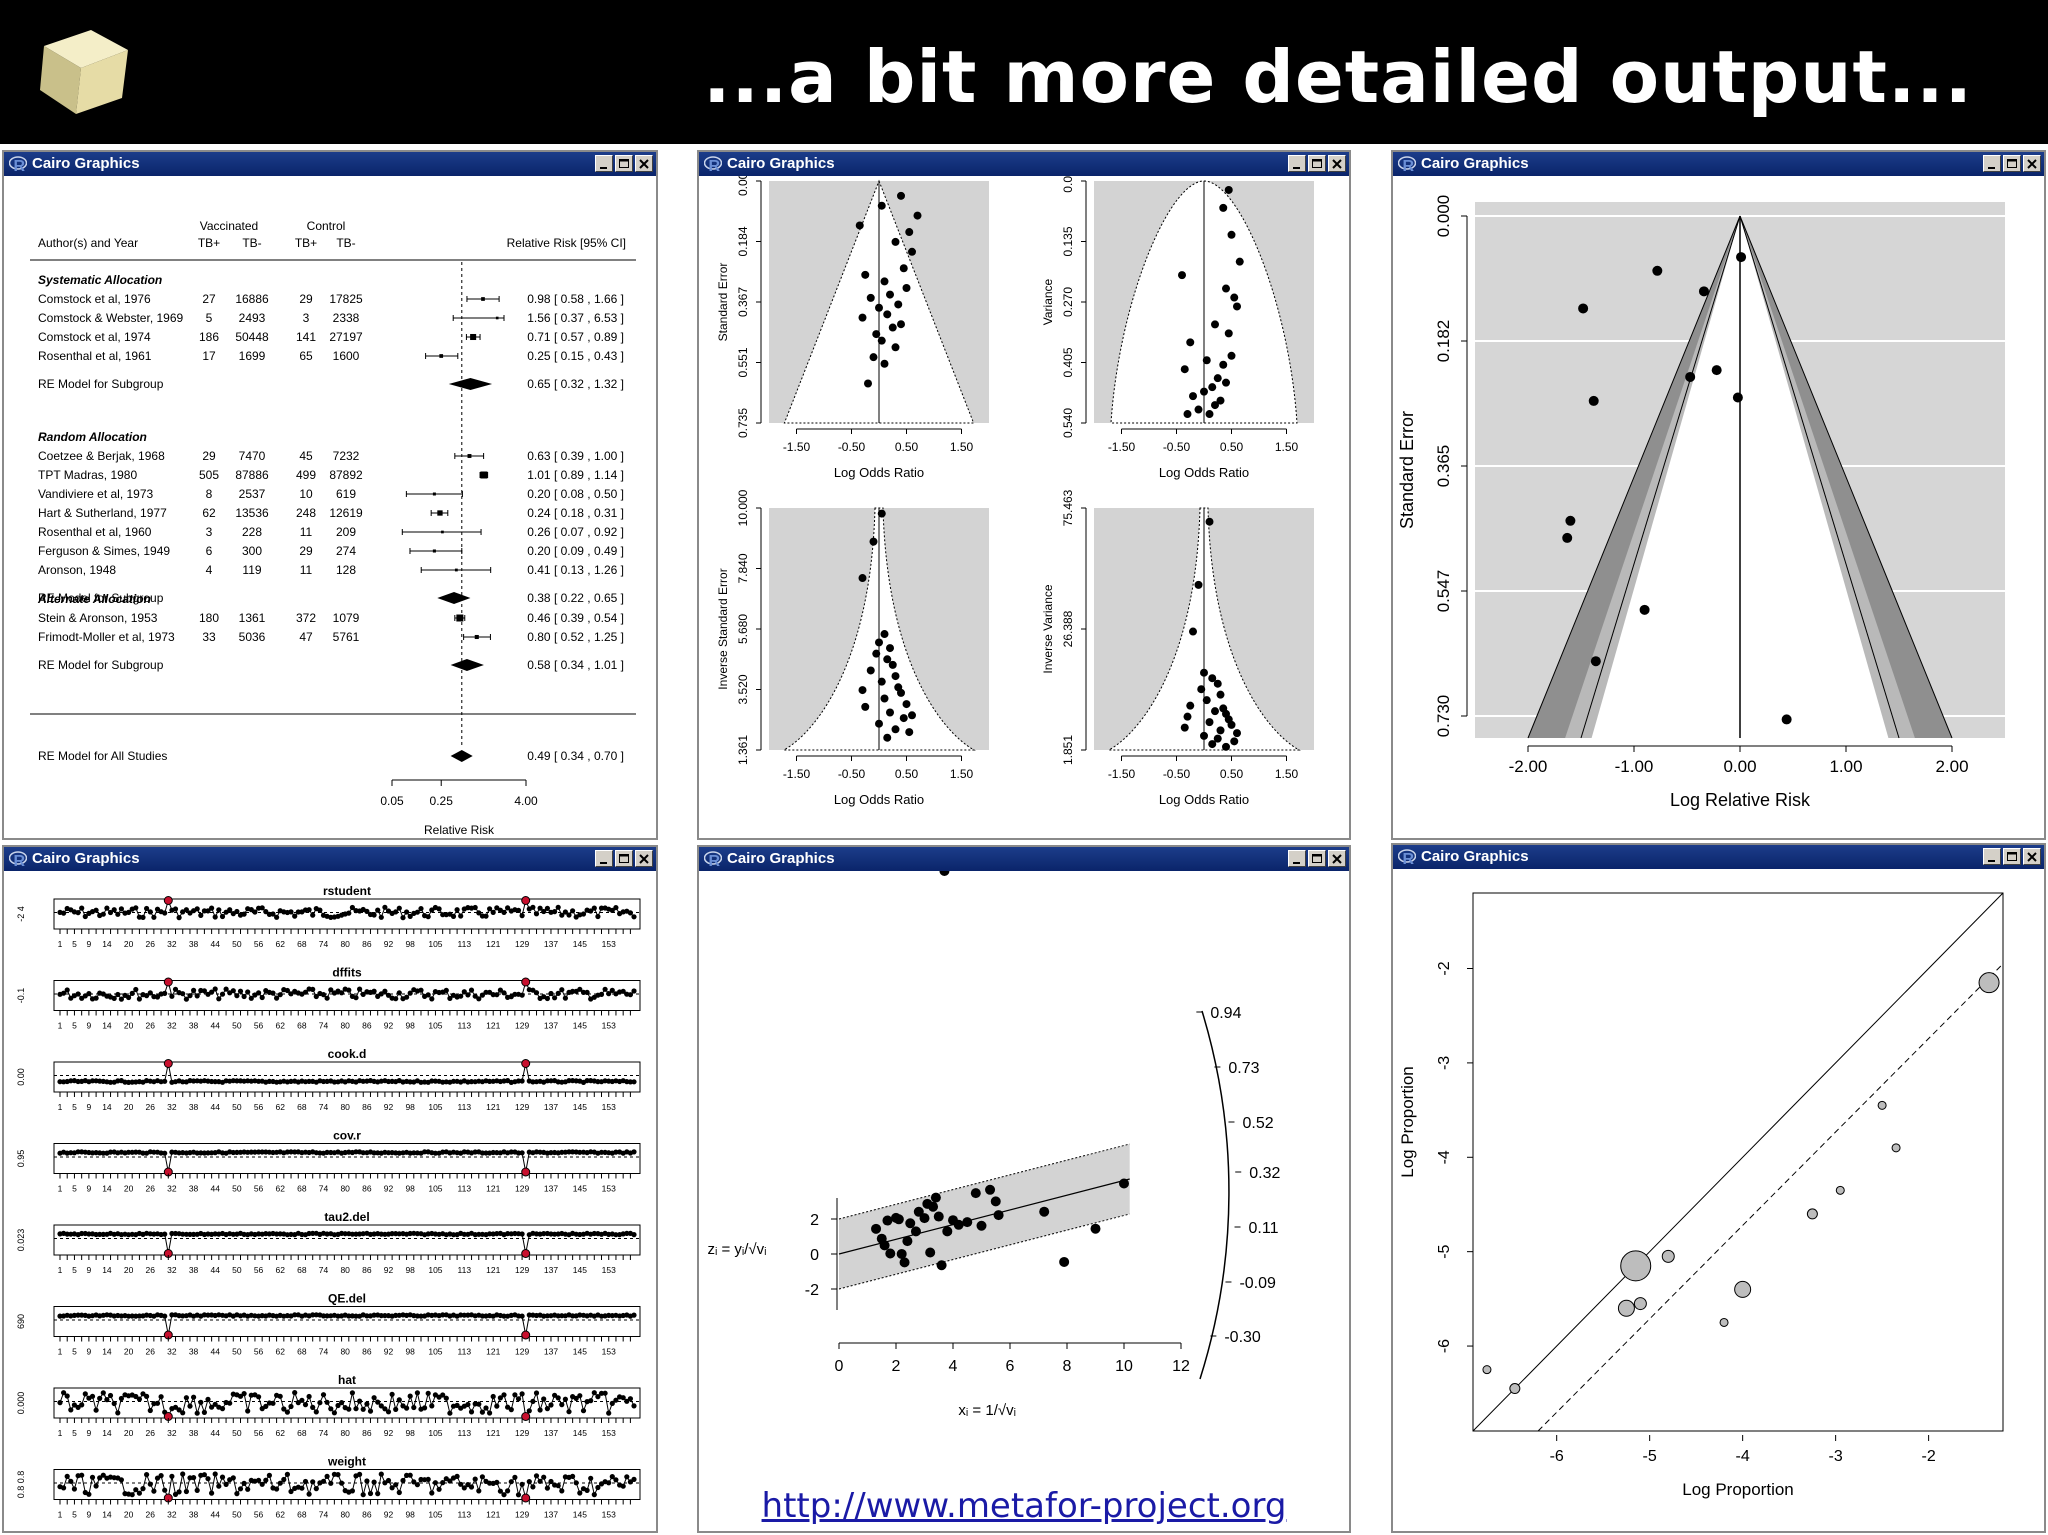 This screenshot has width=2048, height=1535. Describe the element at coordinates (101, 665) in the screenshot. I see `re-model-label: RE Model for Subgroup` at that location.